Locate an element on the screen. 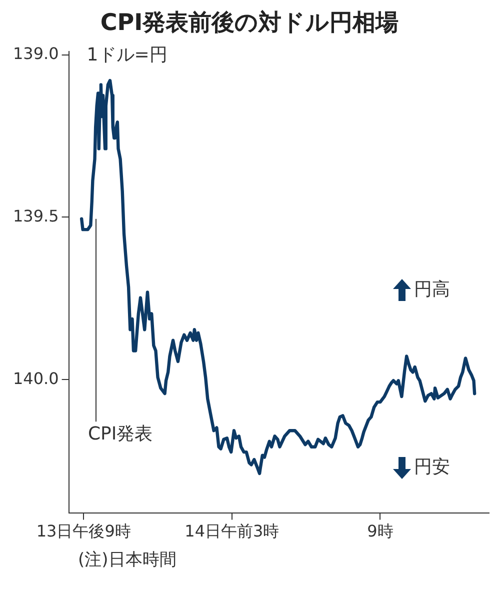 The height and width of the screenshot is (602, 501). x-tick-label: 13日午後9時 is located at coordinates (83, 531).